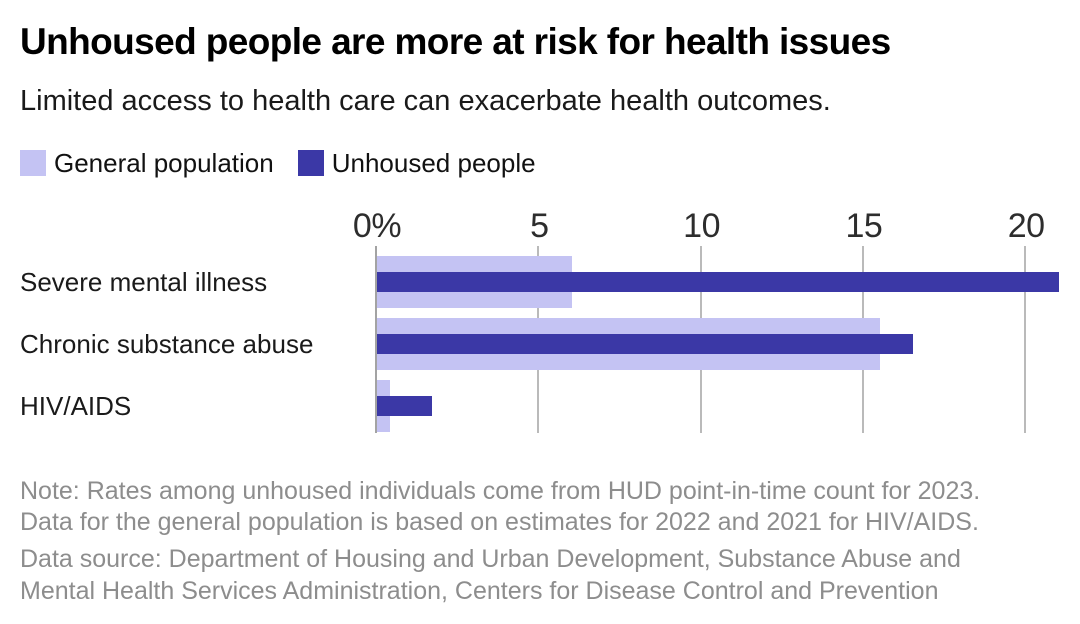  I want to click on x-axis-tick-label: 20, so click(1026, 226).